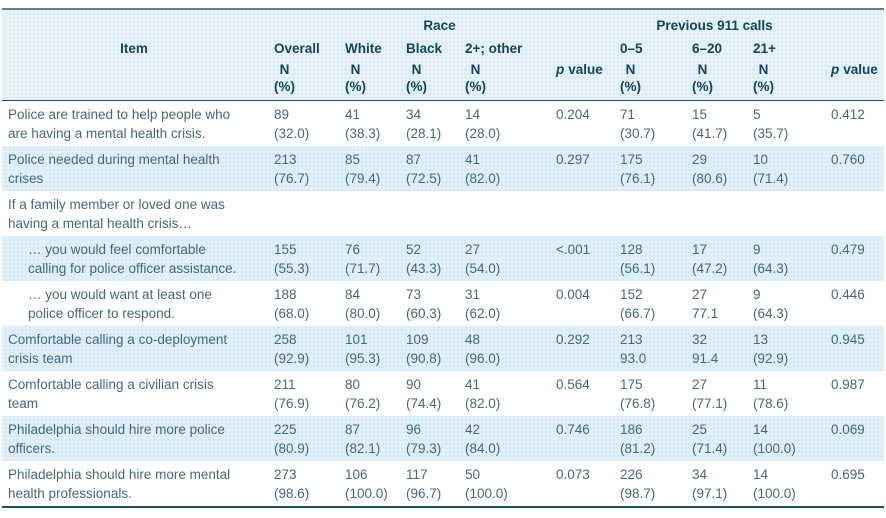 This screenshot has width=886, height=518. Describe the element at coordinates (363, 169) in the screenshot. I see `white-n-pct-cell: 85 (79.4)` at that location.